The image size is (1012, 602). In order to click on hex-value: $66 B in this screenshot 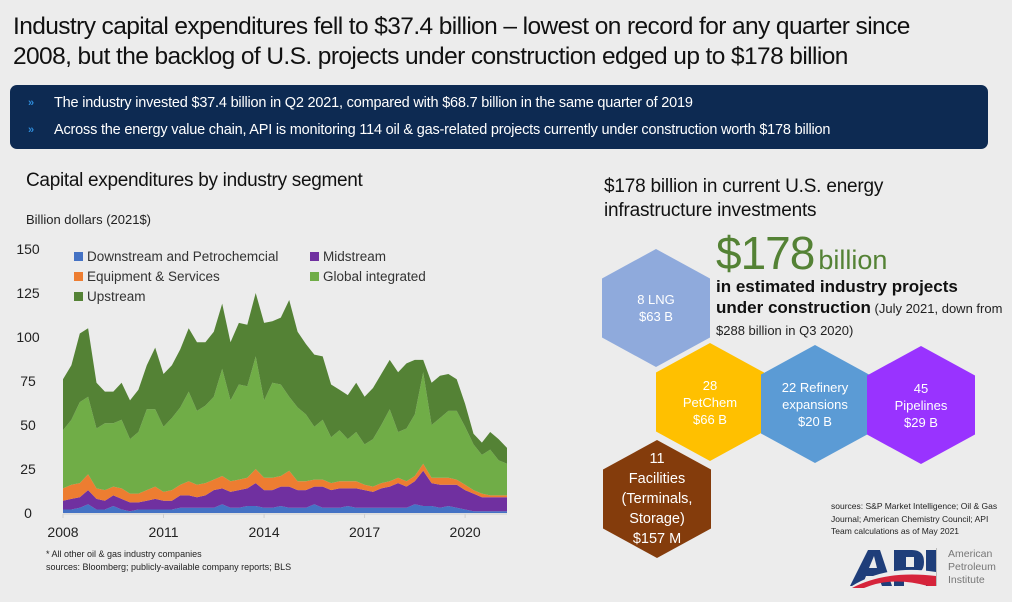, I will do `click(710, 419)`.